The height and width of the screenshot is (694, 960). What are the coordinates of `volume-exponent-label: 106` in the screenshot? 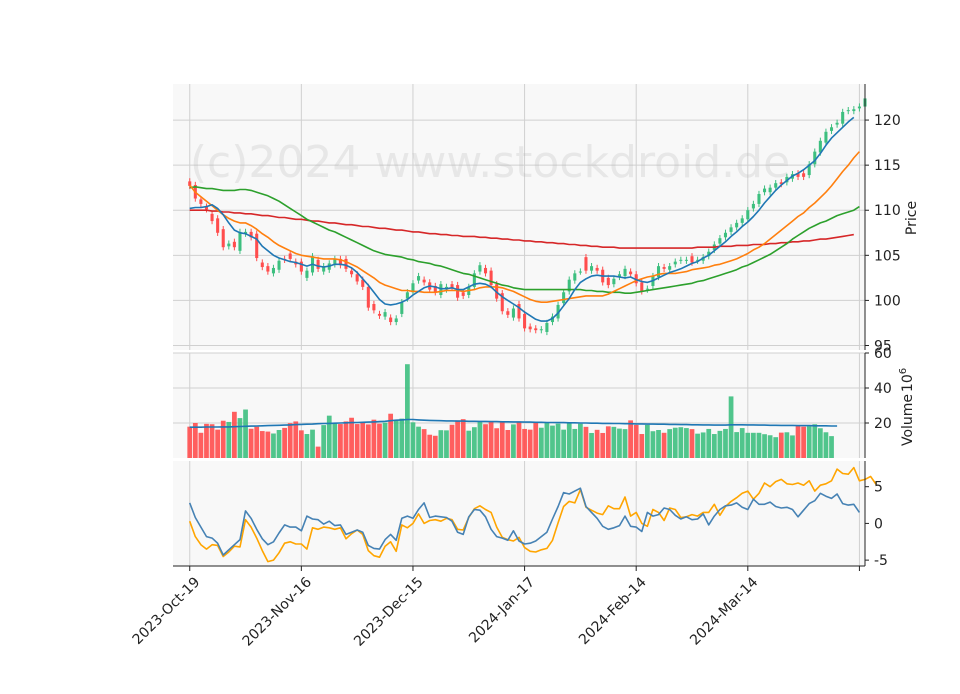 It's located at (907, 380).